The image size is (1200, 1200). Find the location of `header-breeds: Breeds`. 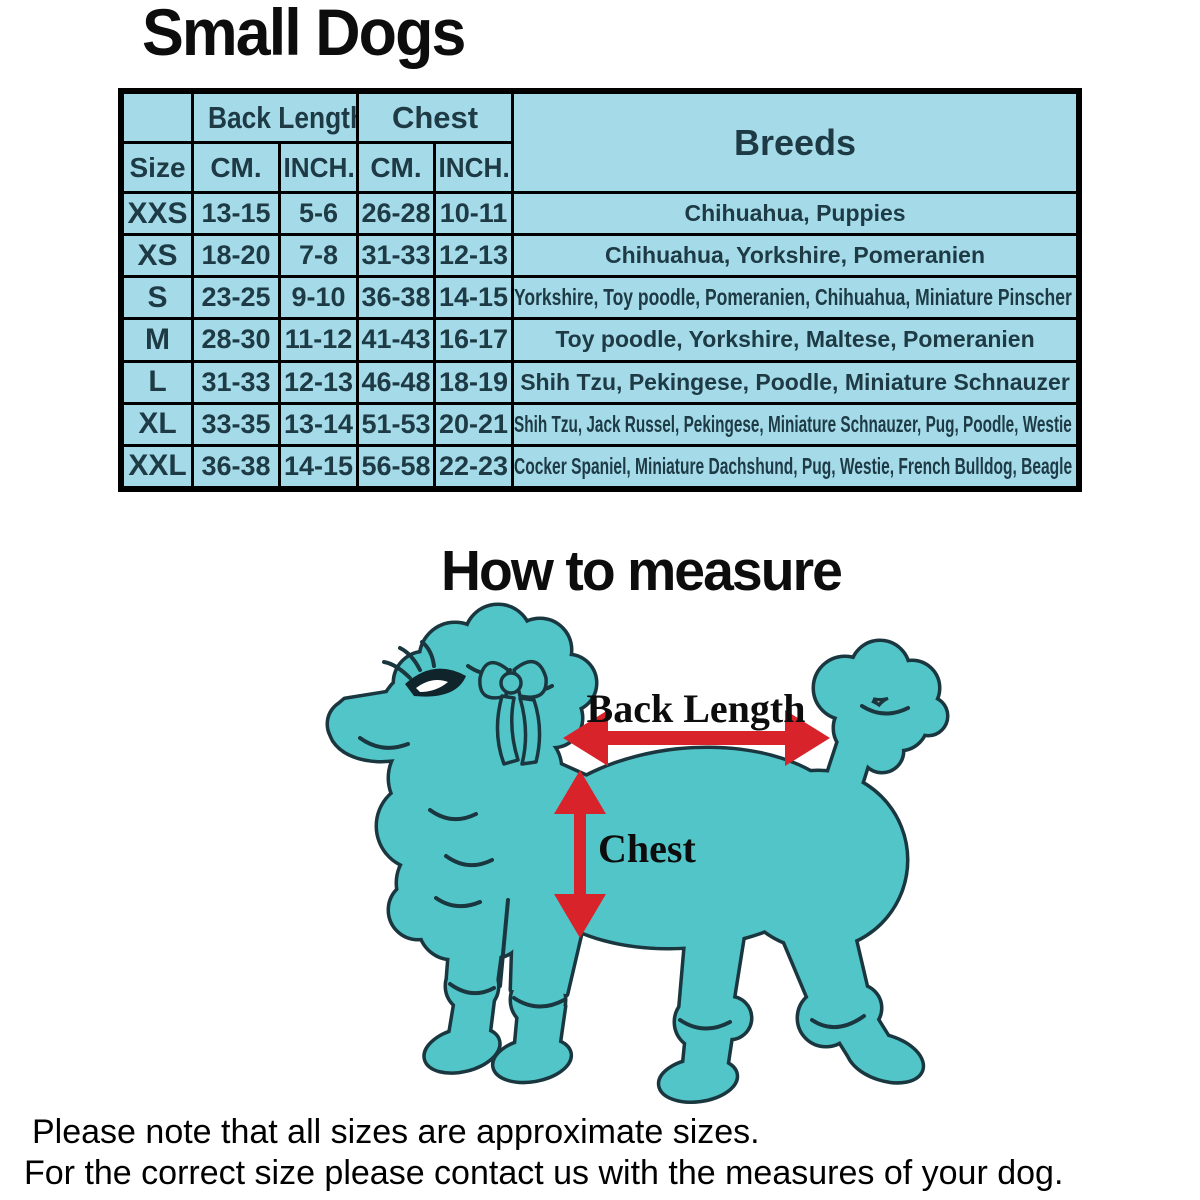

header-breeds: Breeds is located at coordinates (795, 142).